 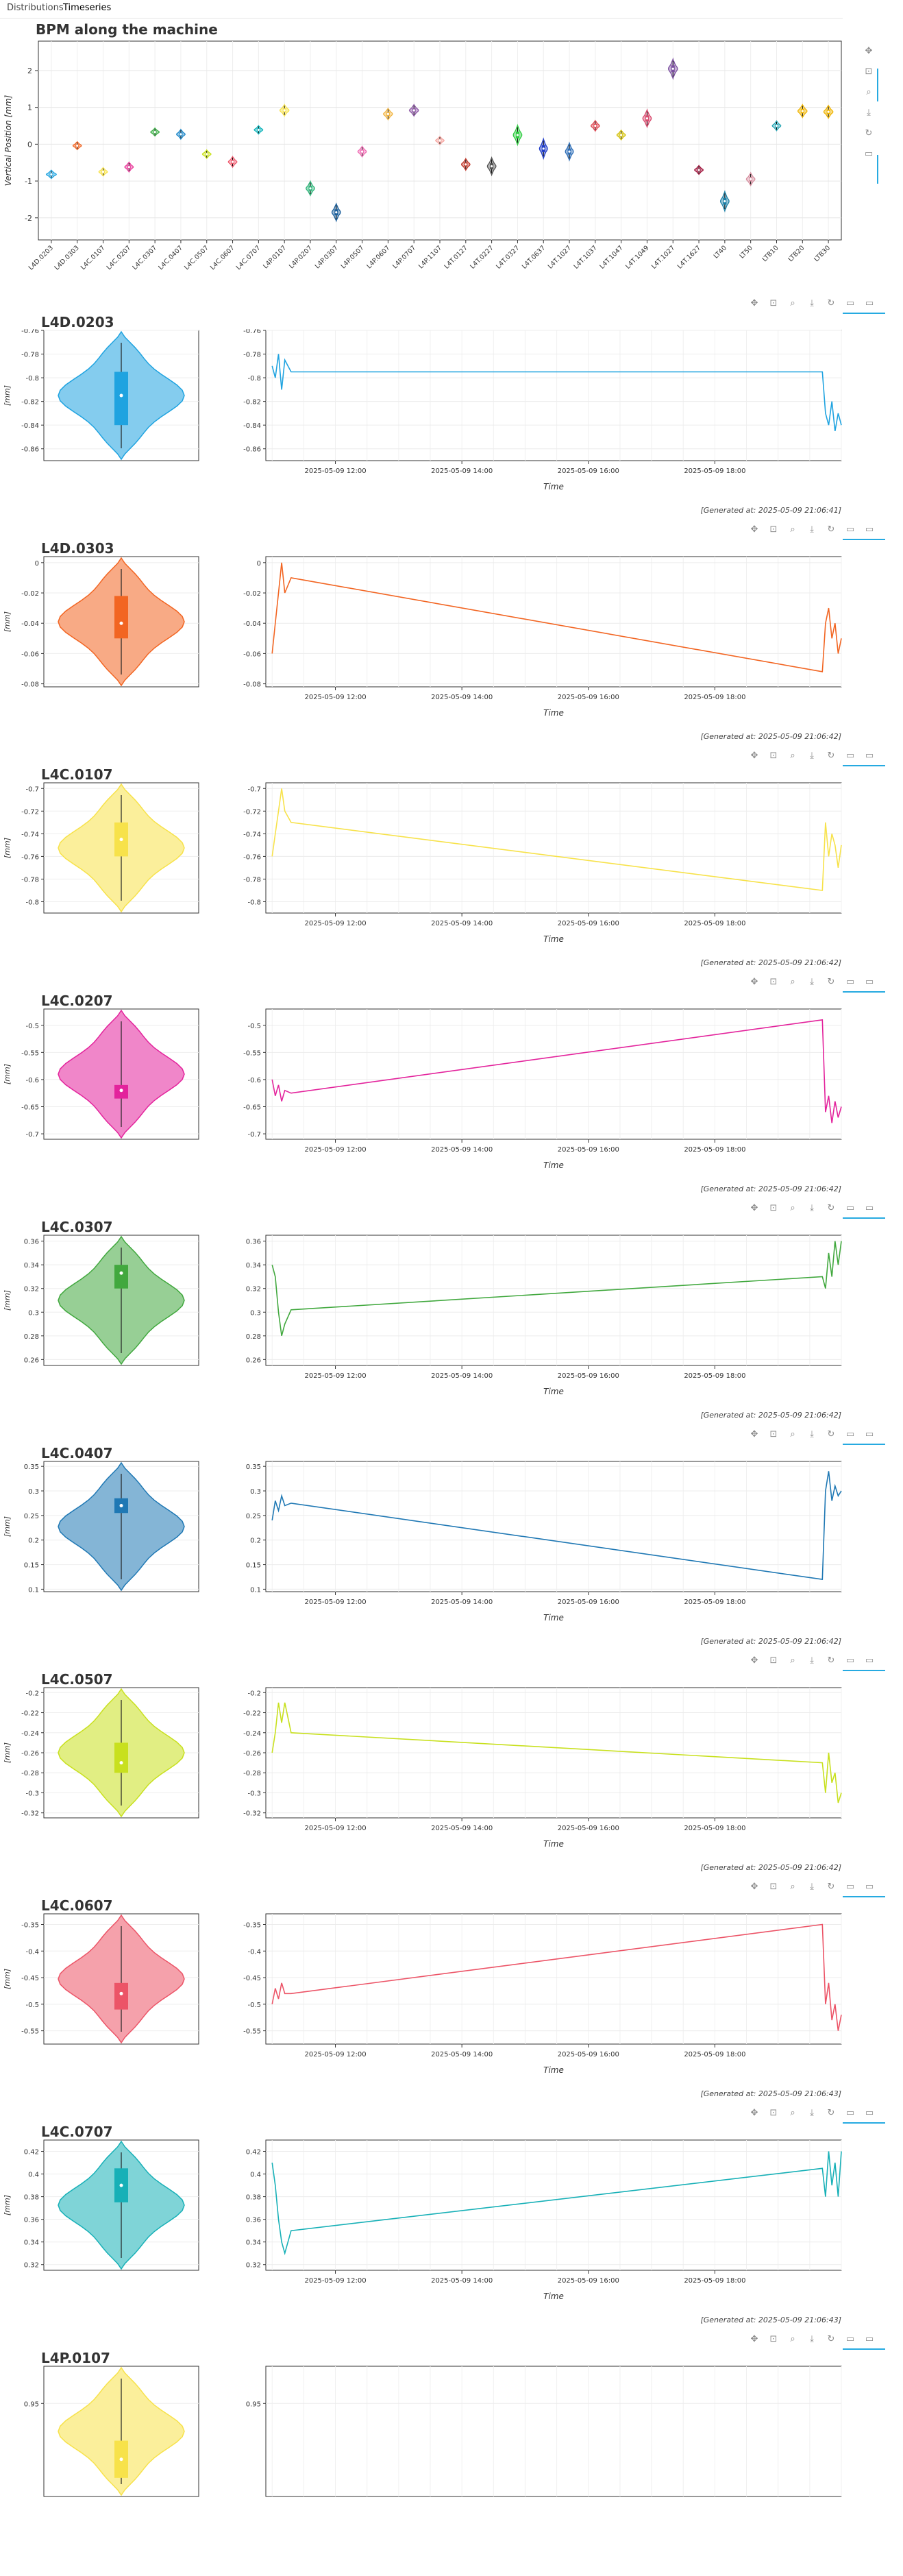 I want to click on tab-distributions: Distributions, so click(x=36, y=8).